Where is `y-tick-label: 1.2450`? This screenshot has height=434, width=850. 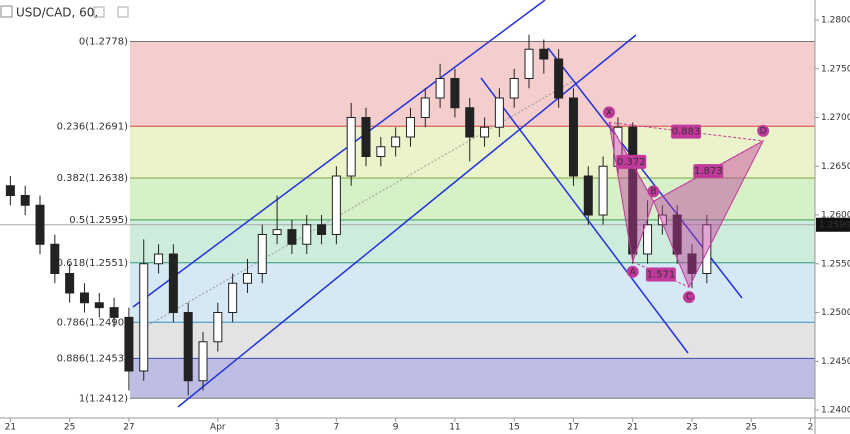
y-tick-label: 1.2450 is located at coordinates (835, 362).